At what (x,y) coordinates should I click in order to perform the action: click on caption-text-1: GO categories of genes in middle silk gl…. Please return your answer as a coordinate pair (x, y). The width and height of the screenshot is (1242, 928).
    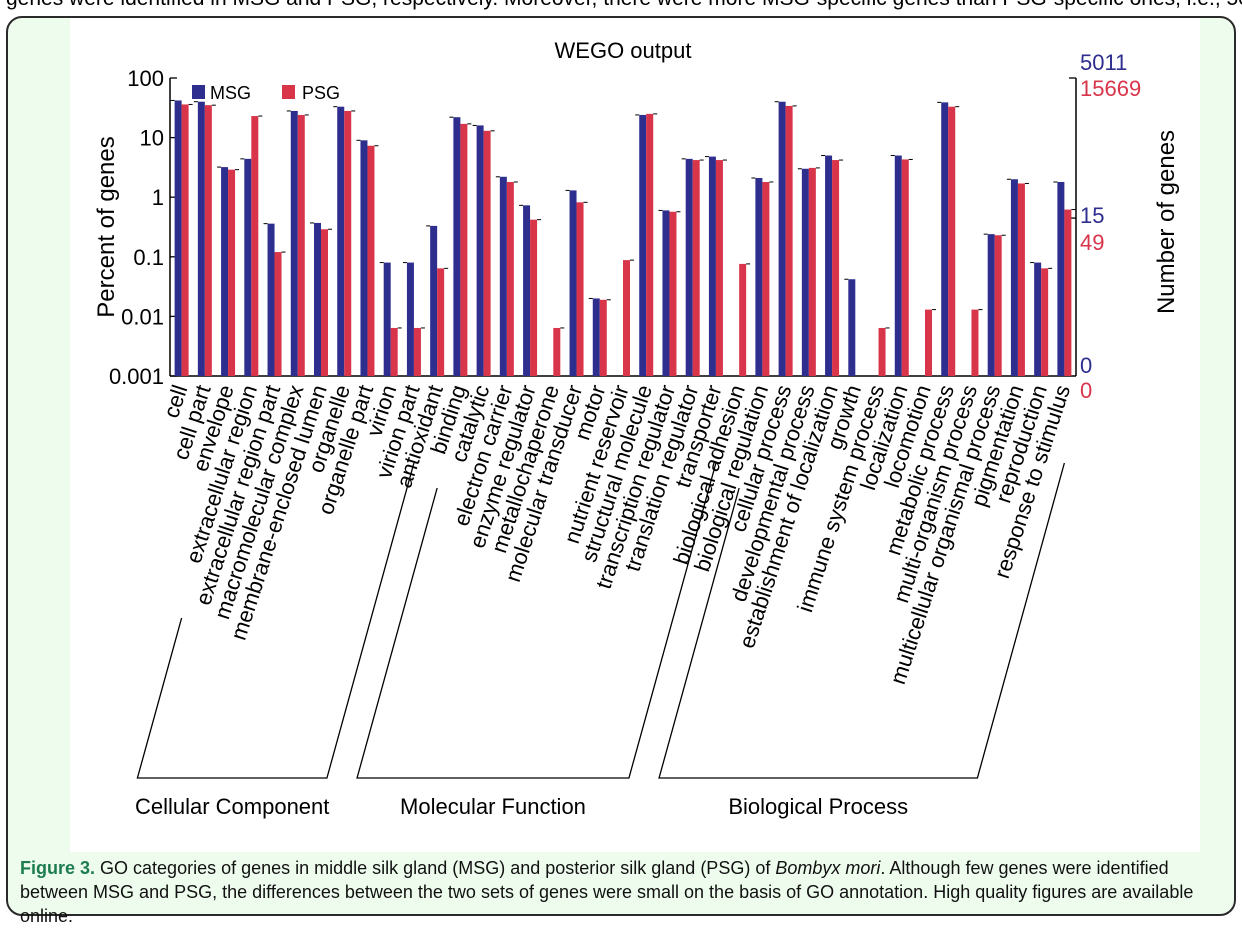
    Looking at the image, I should click on (435, 868).